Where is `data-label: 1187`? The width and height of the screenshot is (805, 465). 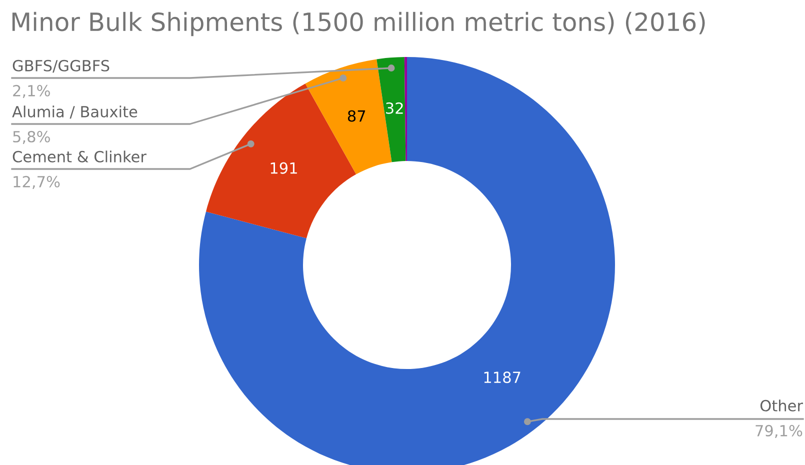 data-label: 1187 is located at coordinates (502, 378).